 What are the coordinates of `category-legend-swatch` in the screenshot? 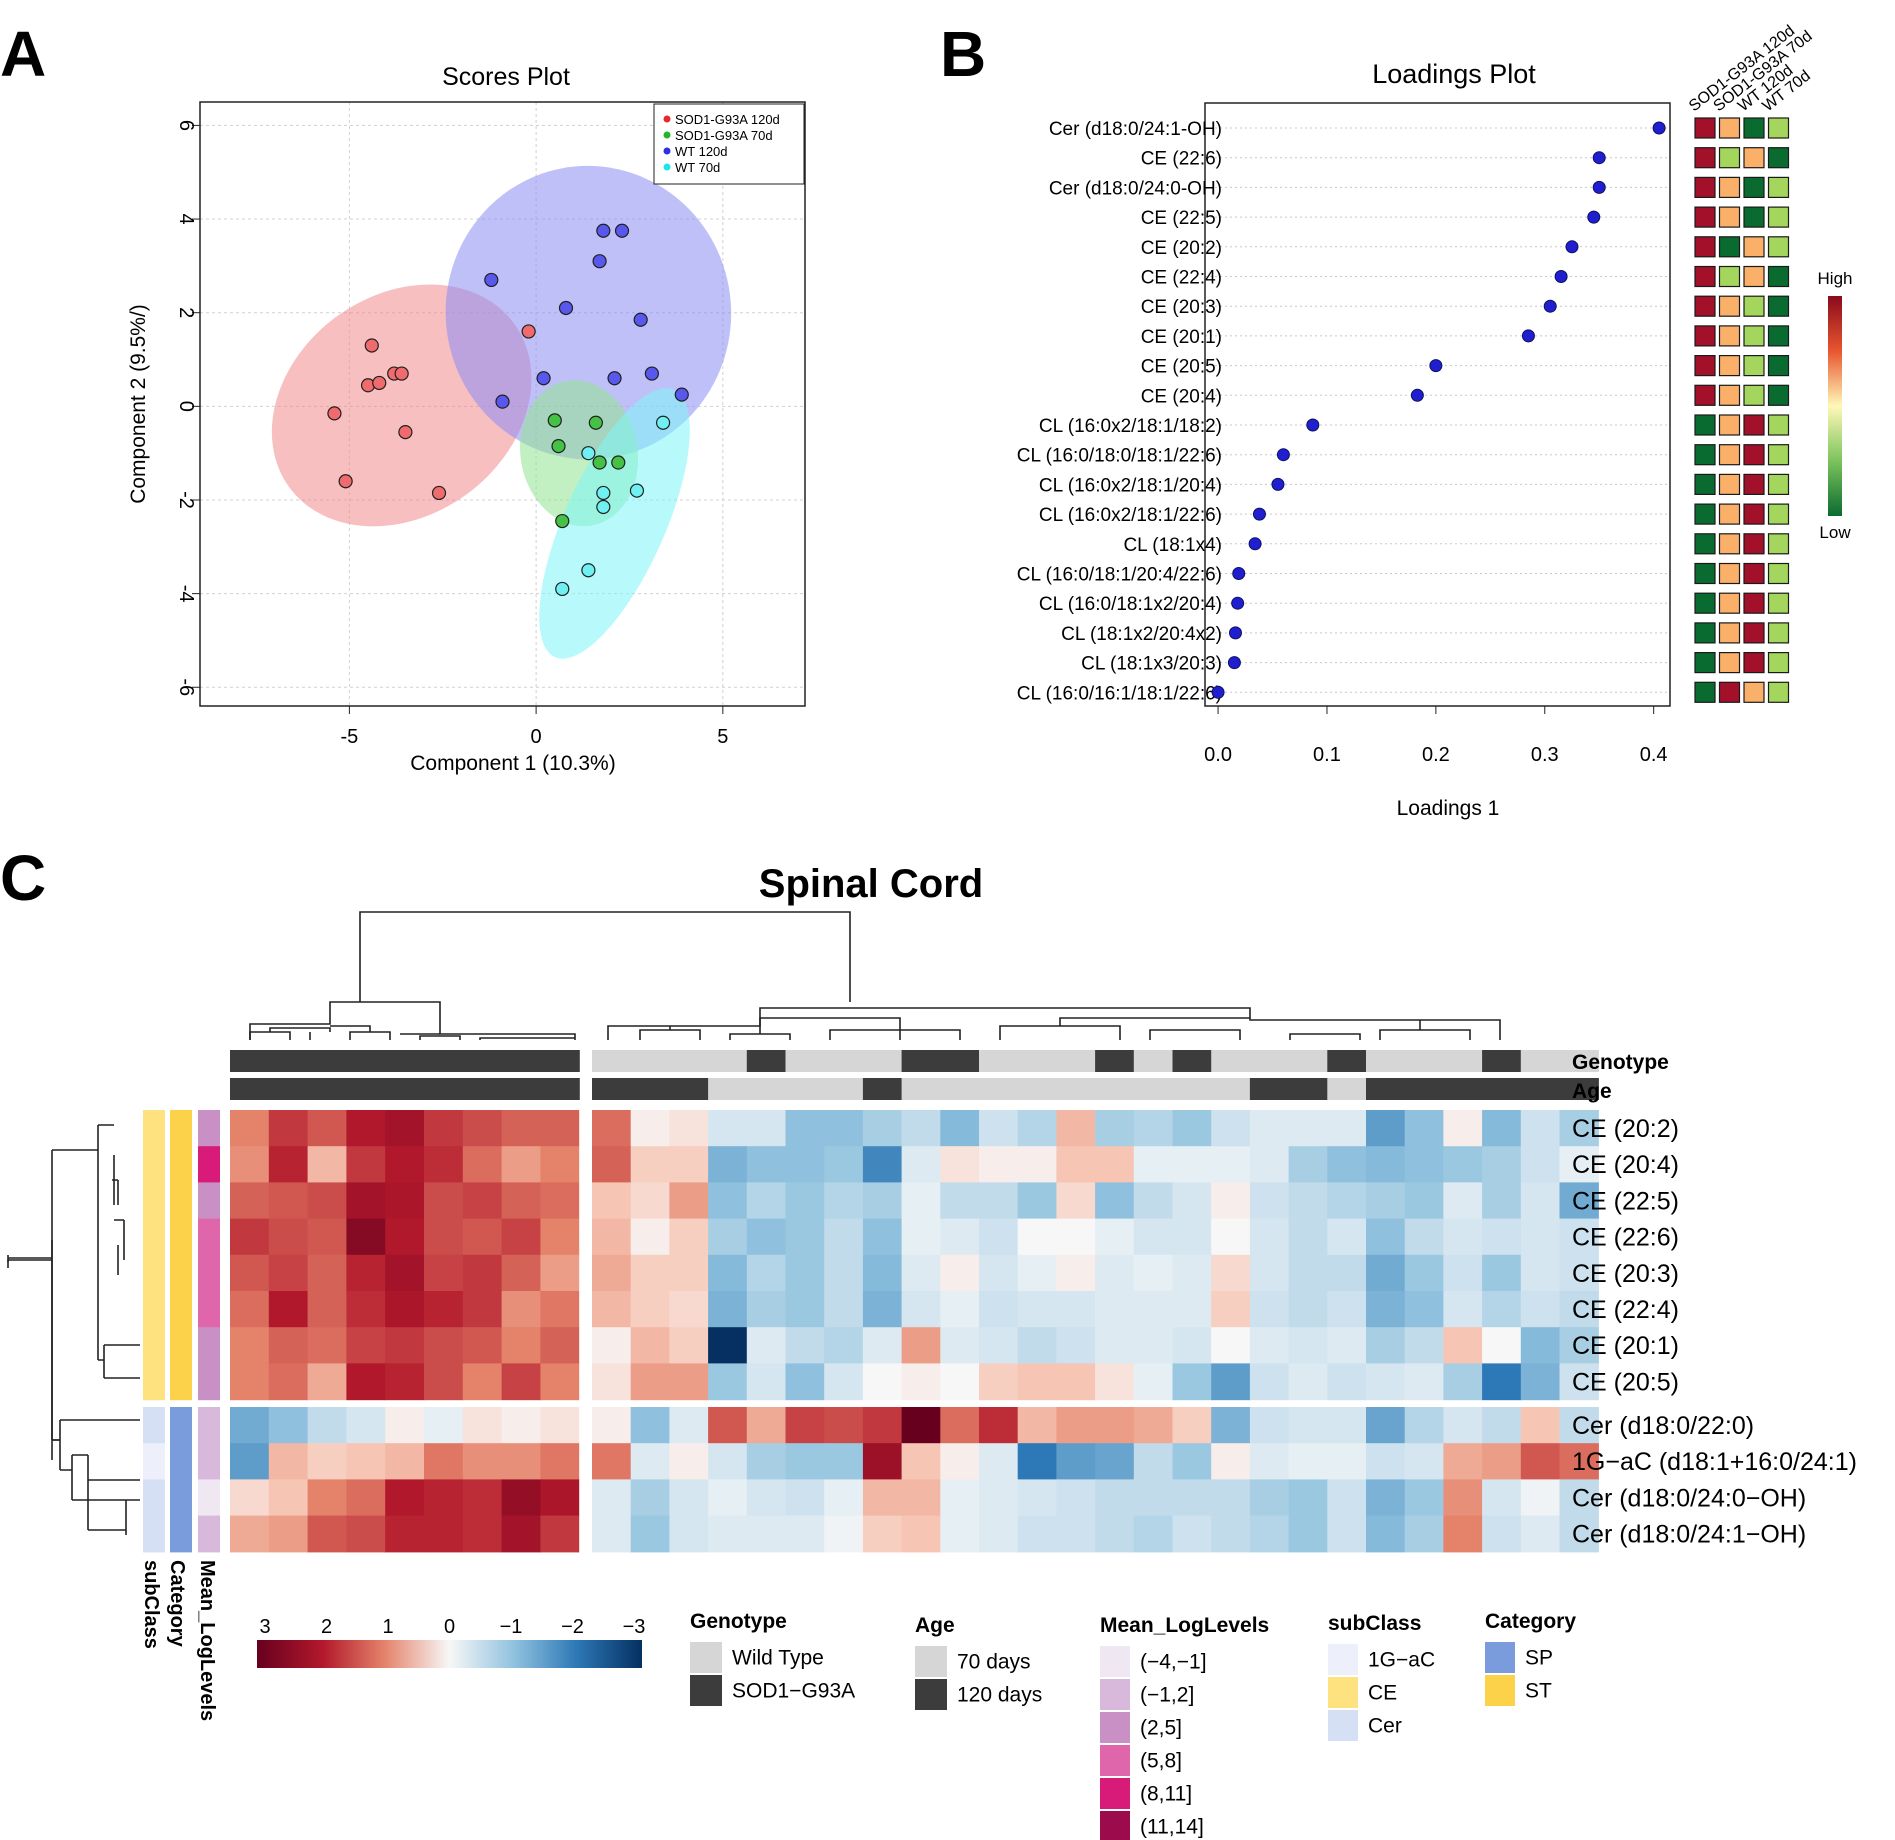 It's located at (1500, 1690).